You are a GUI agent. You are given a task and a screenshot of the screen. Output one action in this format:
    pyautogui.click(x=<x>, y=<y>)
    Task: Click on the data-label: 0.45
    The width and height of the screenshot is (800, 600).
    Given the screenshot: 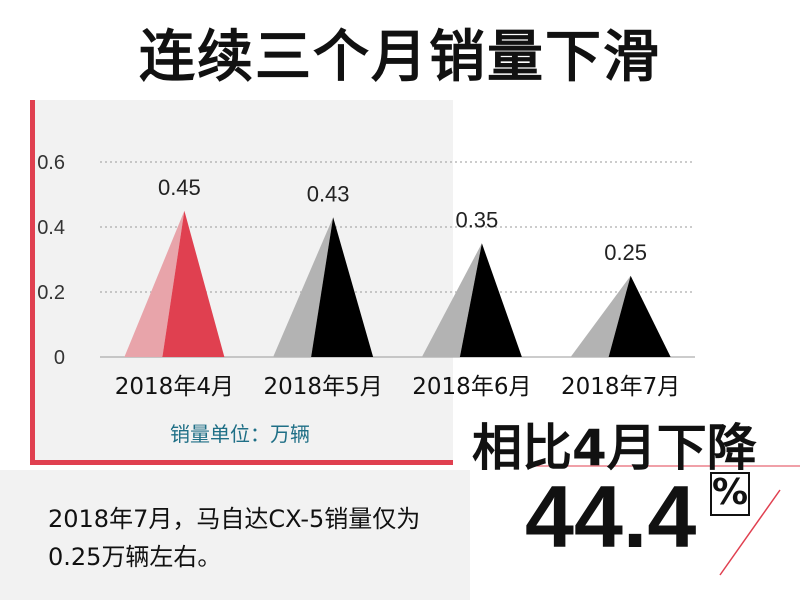 What is the action you would take?
    pyautogui.click(x=179, y=187)
    